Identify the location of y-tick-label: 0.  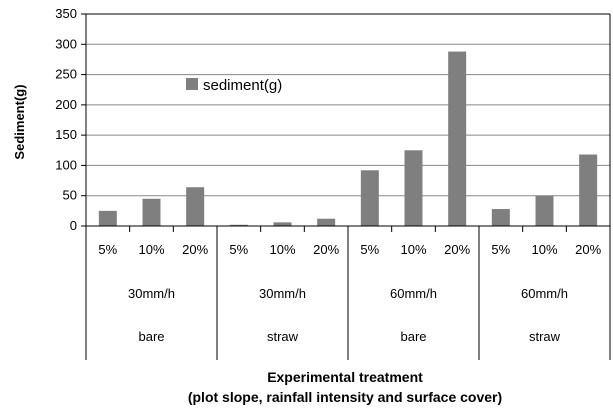
(73, 225).